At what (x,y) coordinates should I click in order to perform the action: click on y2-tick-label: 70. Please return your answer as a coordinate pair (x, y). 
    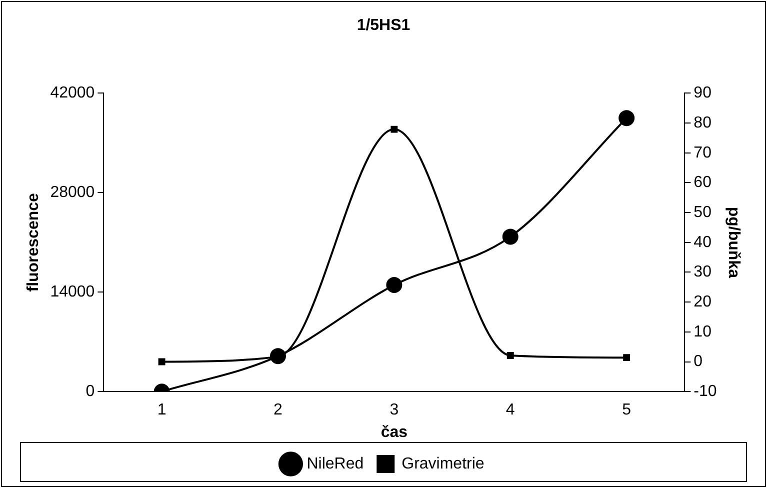
    Looking at the image, I should click on (703, 153).